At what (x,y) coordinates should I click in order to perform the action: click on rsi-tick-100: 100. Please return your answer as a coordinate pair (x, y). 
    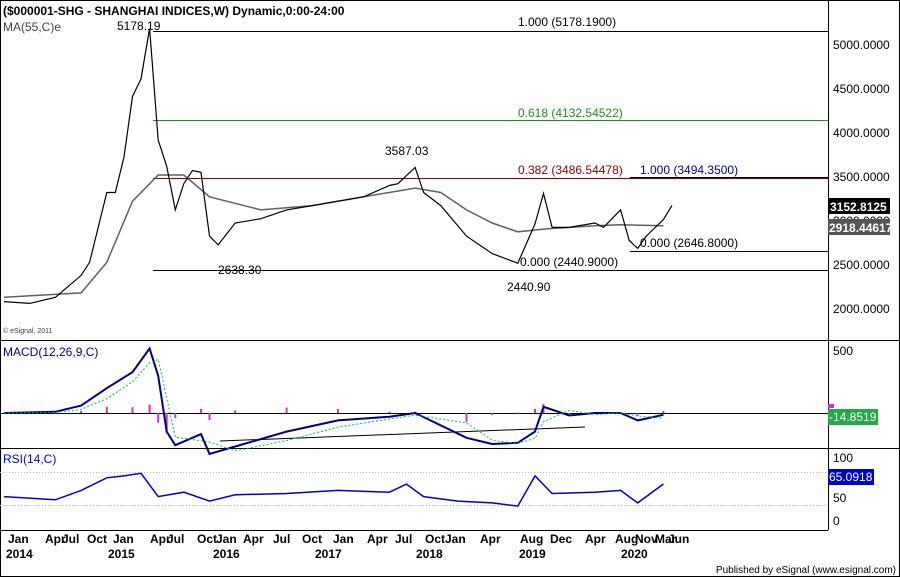
    Looking at the image, I should click on (843, 458).